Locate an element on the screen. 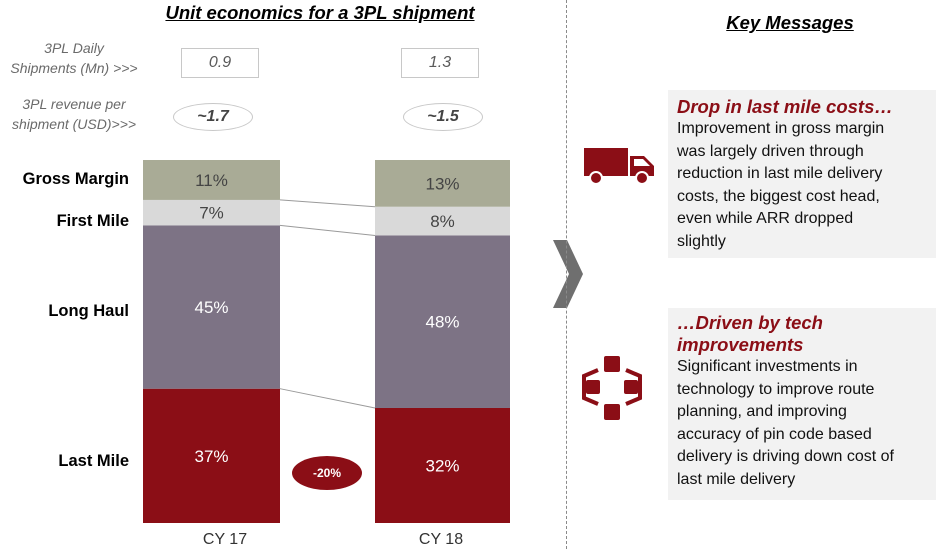 Image resolution: width=941 pixels, height=549 pixels. bar-label: 37% is located at coordinates (211, 456).